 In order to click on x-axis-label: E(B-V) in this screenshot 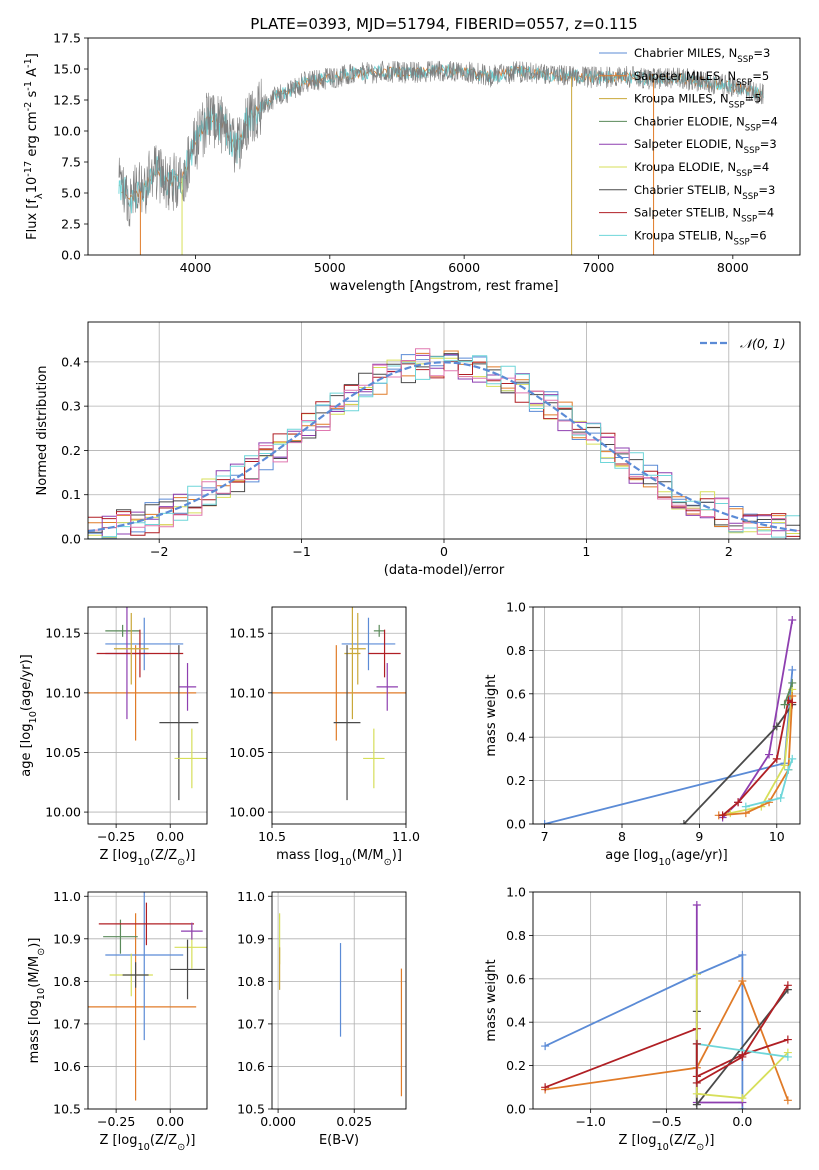, I will do `click(339, 1140)`.